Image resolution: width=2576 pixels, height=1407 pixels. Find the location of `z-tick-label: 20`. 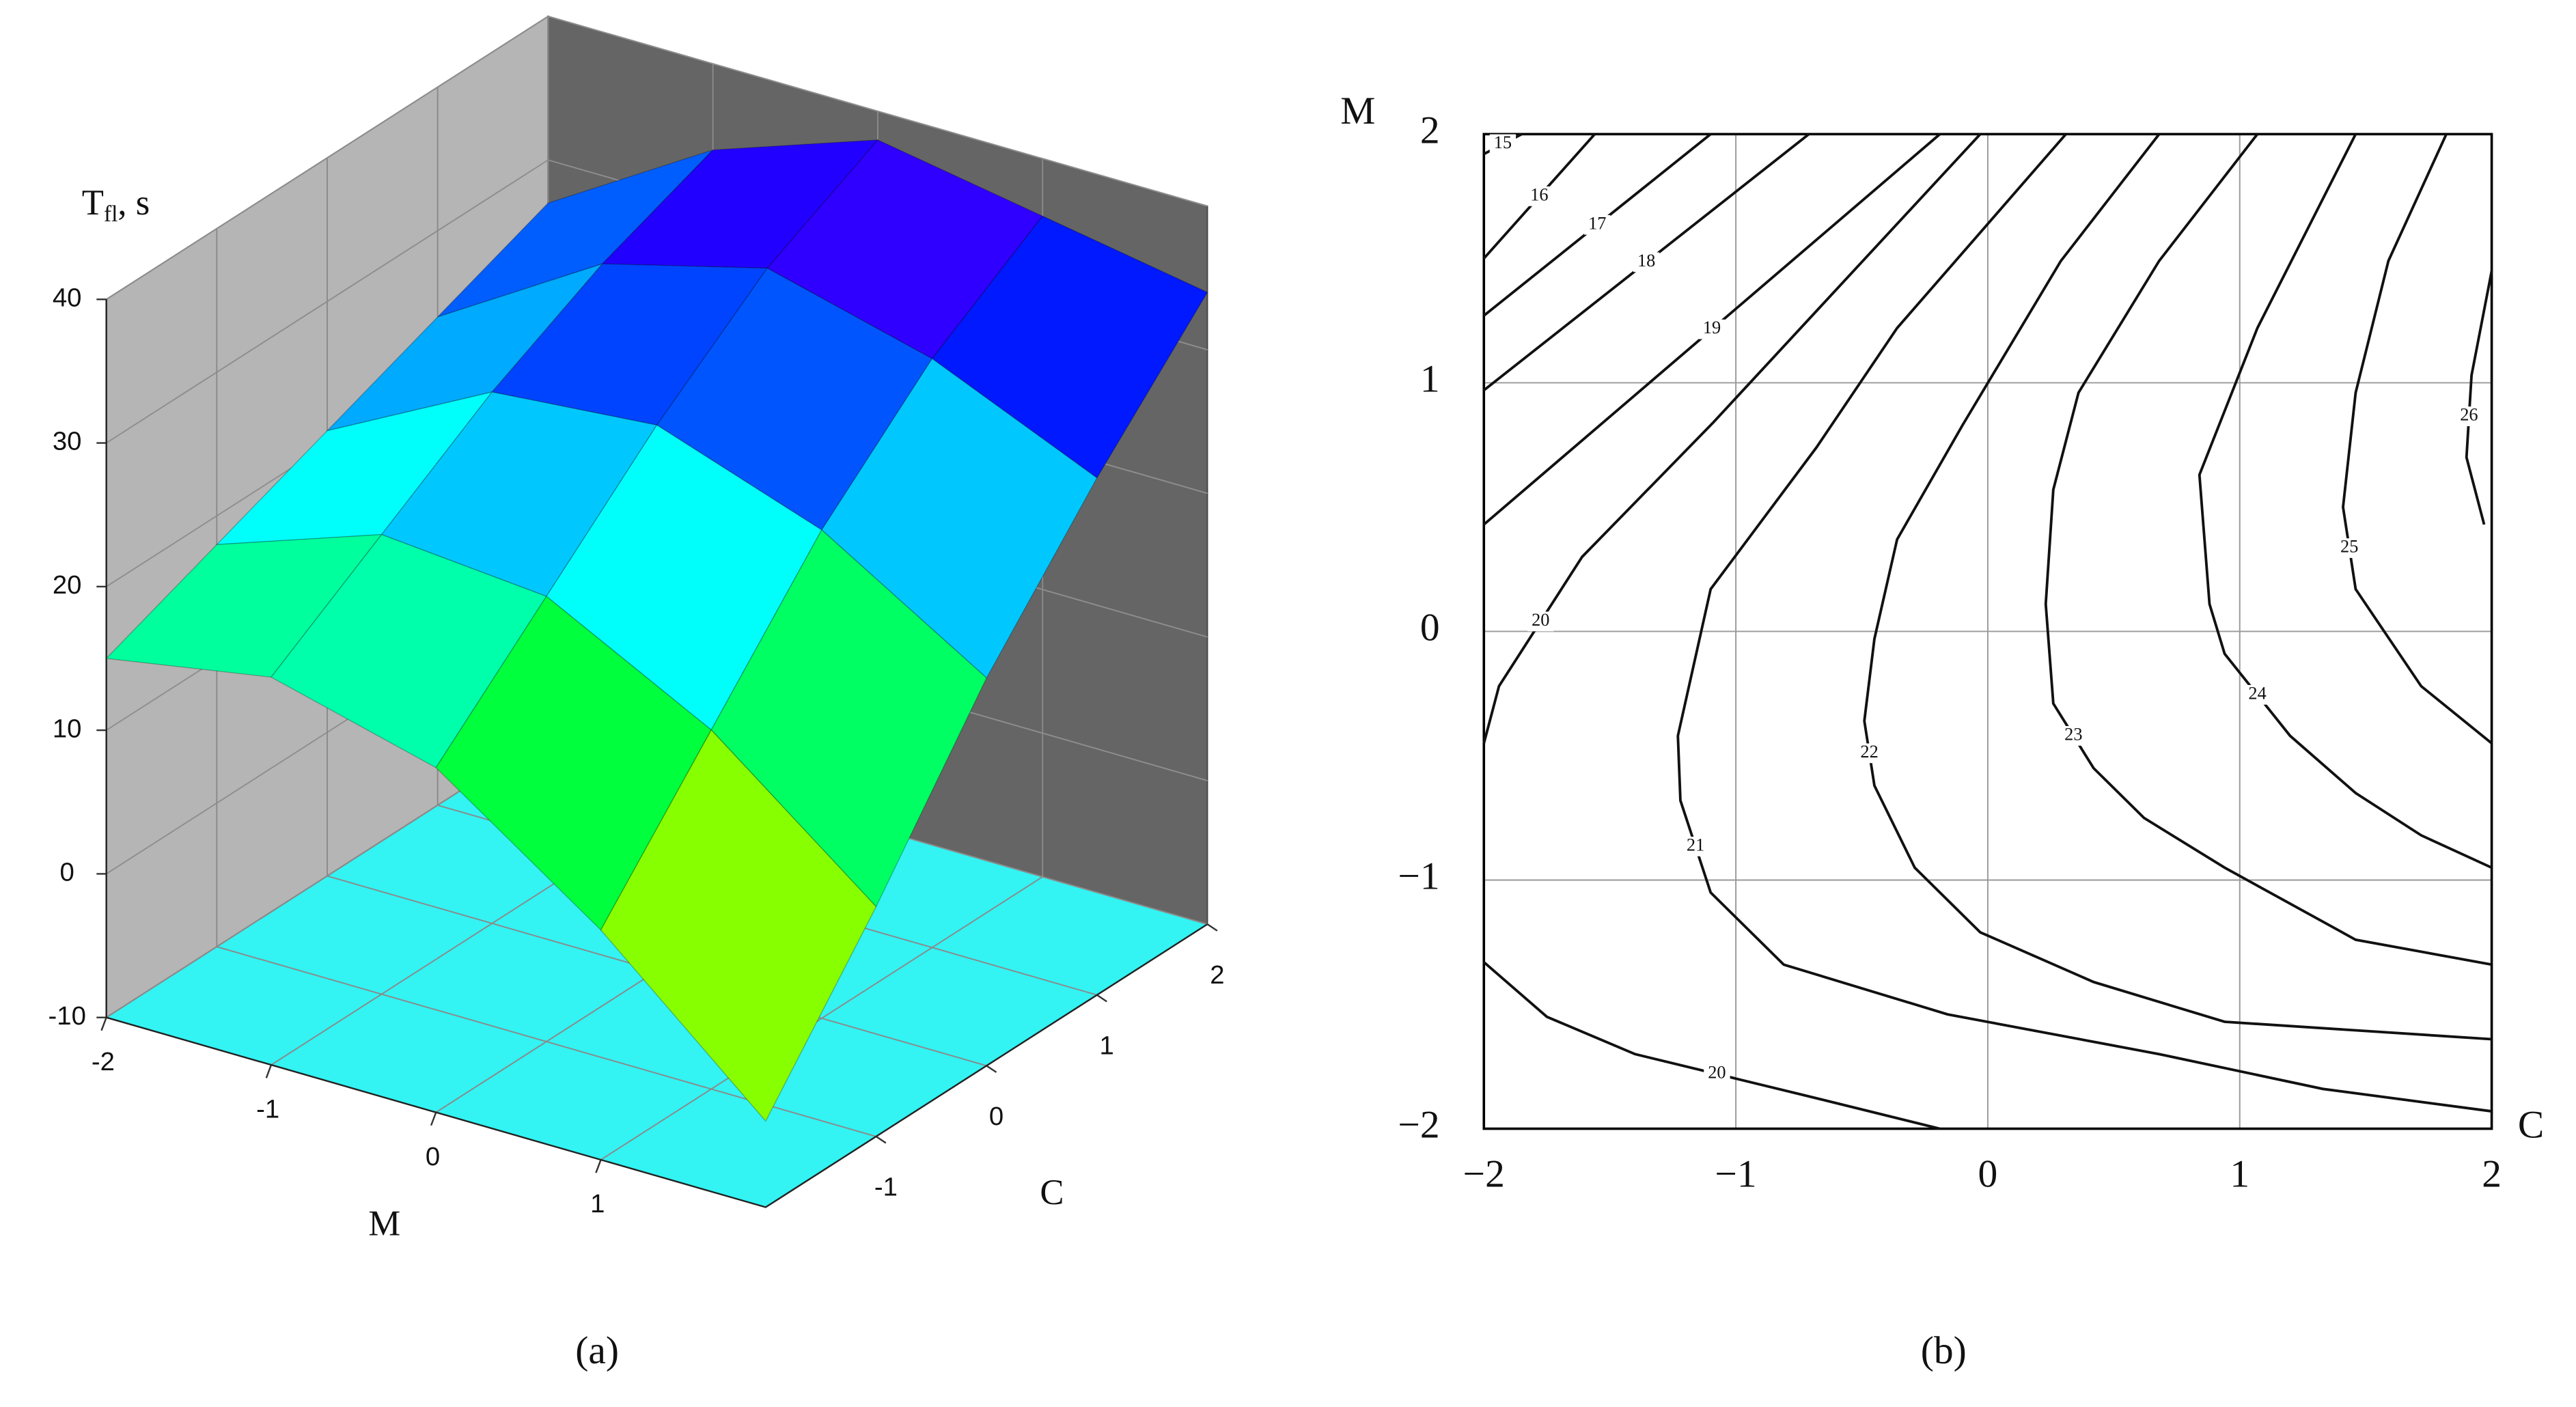

z-tick-label: 20 is located at coordinates (67, 585).